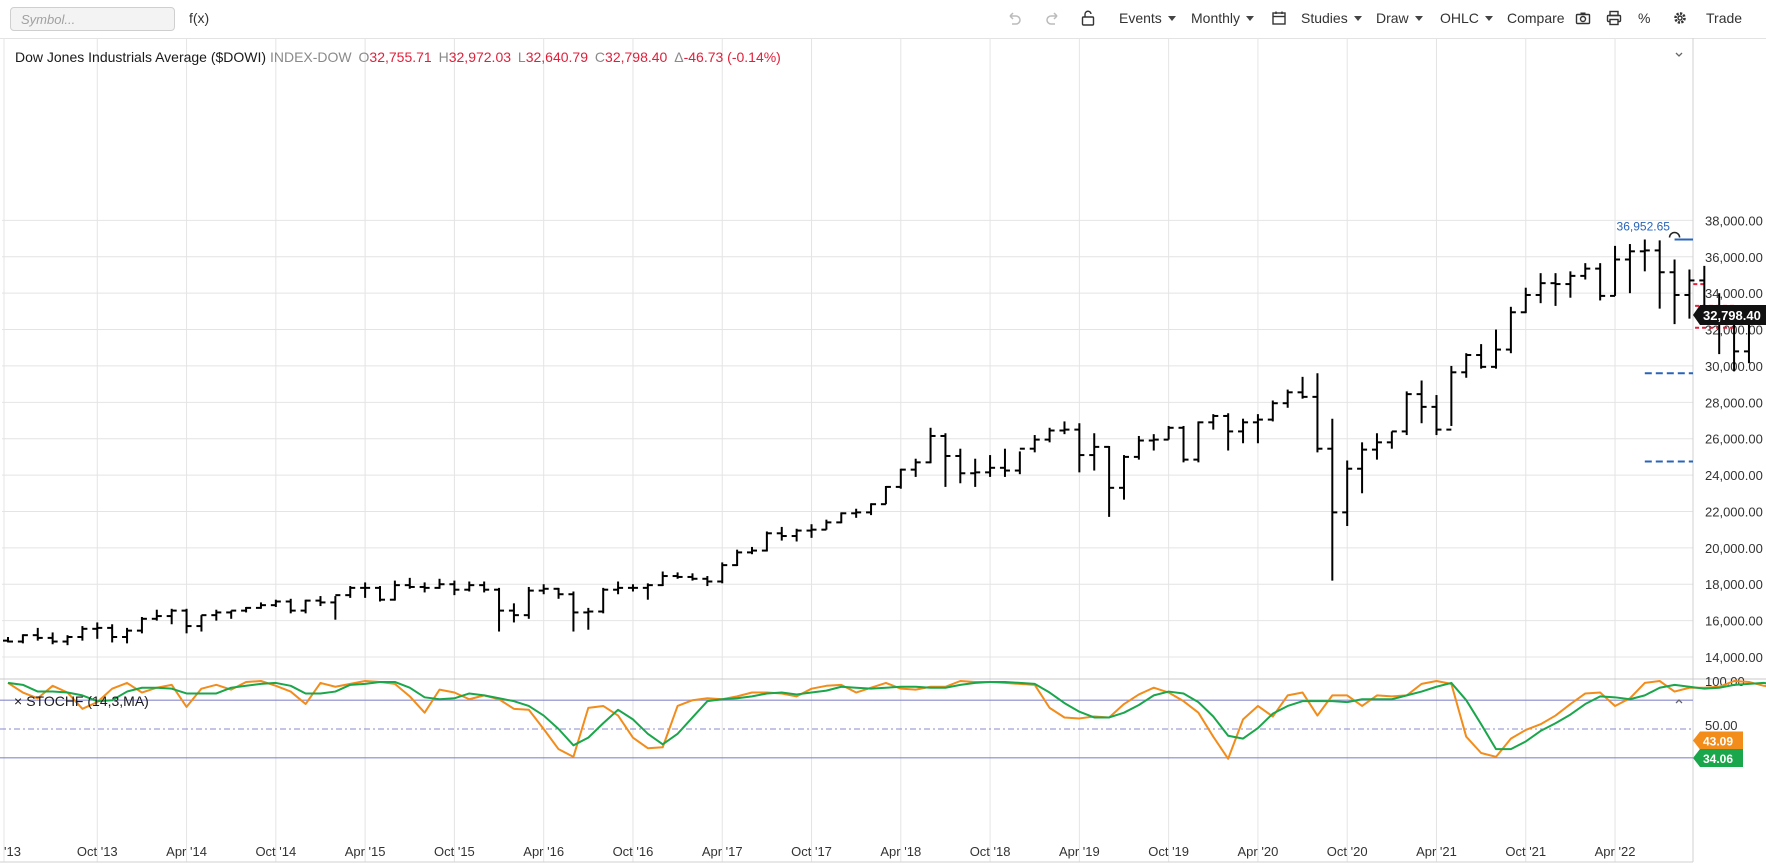 This screenshot has width=1766, height=865. Describe the element at coordinates (400, 57) in the screenshot. I see `open-value: 32,755.71` at that location.